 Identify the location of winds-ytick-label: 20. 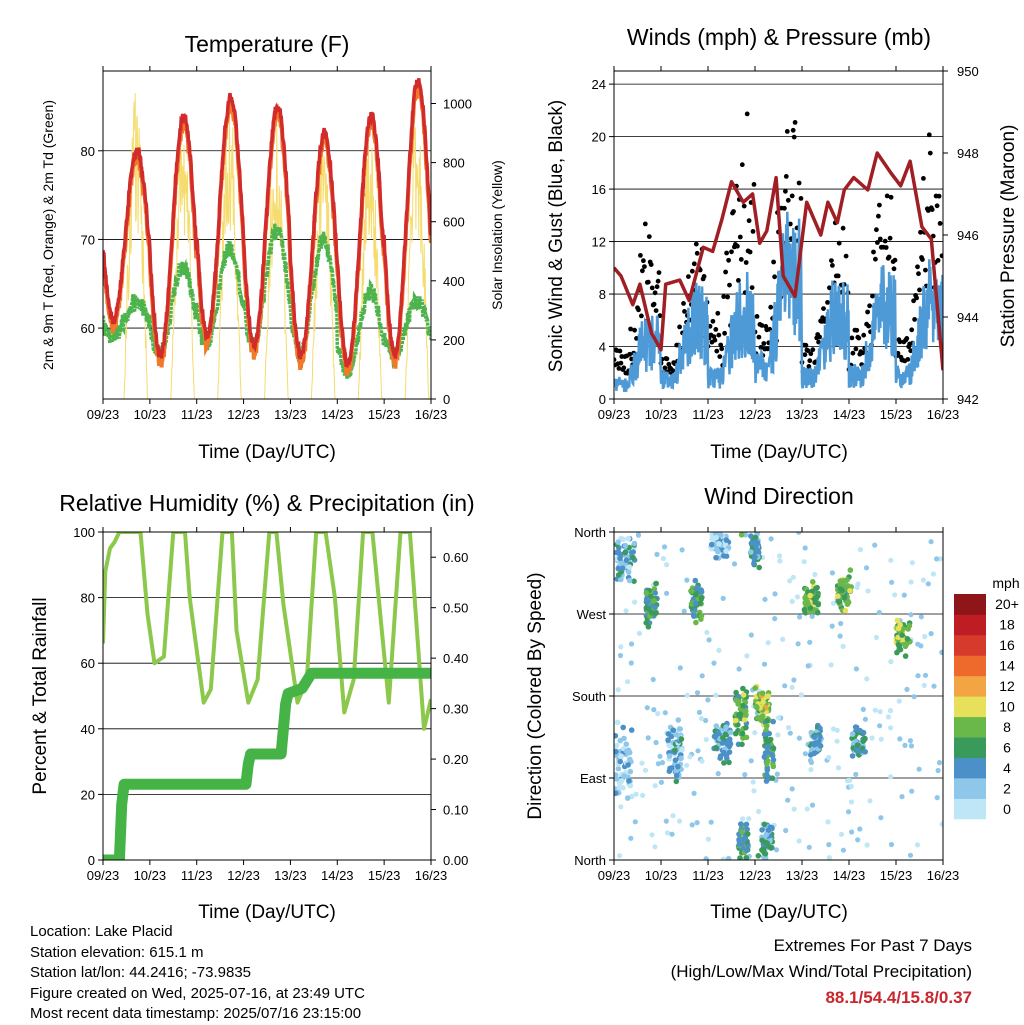
(599, 137).